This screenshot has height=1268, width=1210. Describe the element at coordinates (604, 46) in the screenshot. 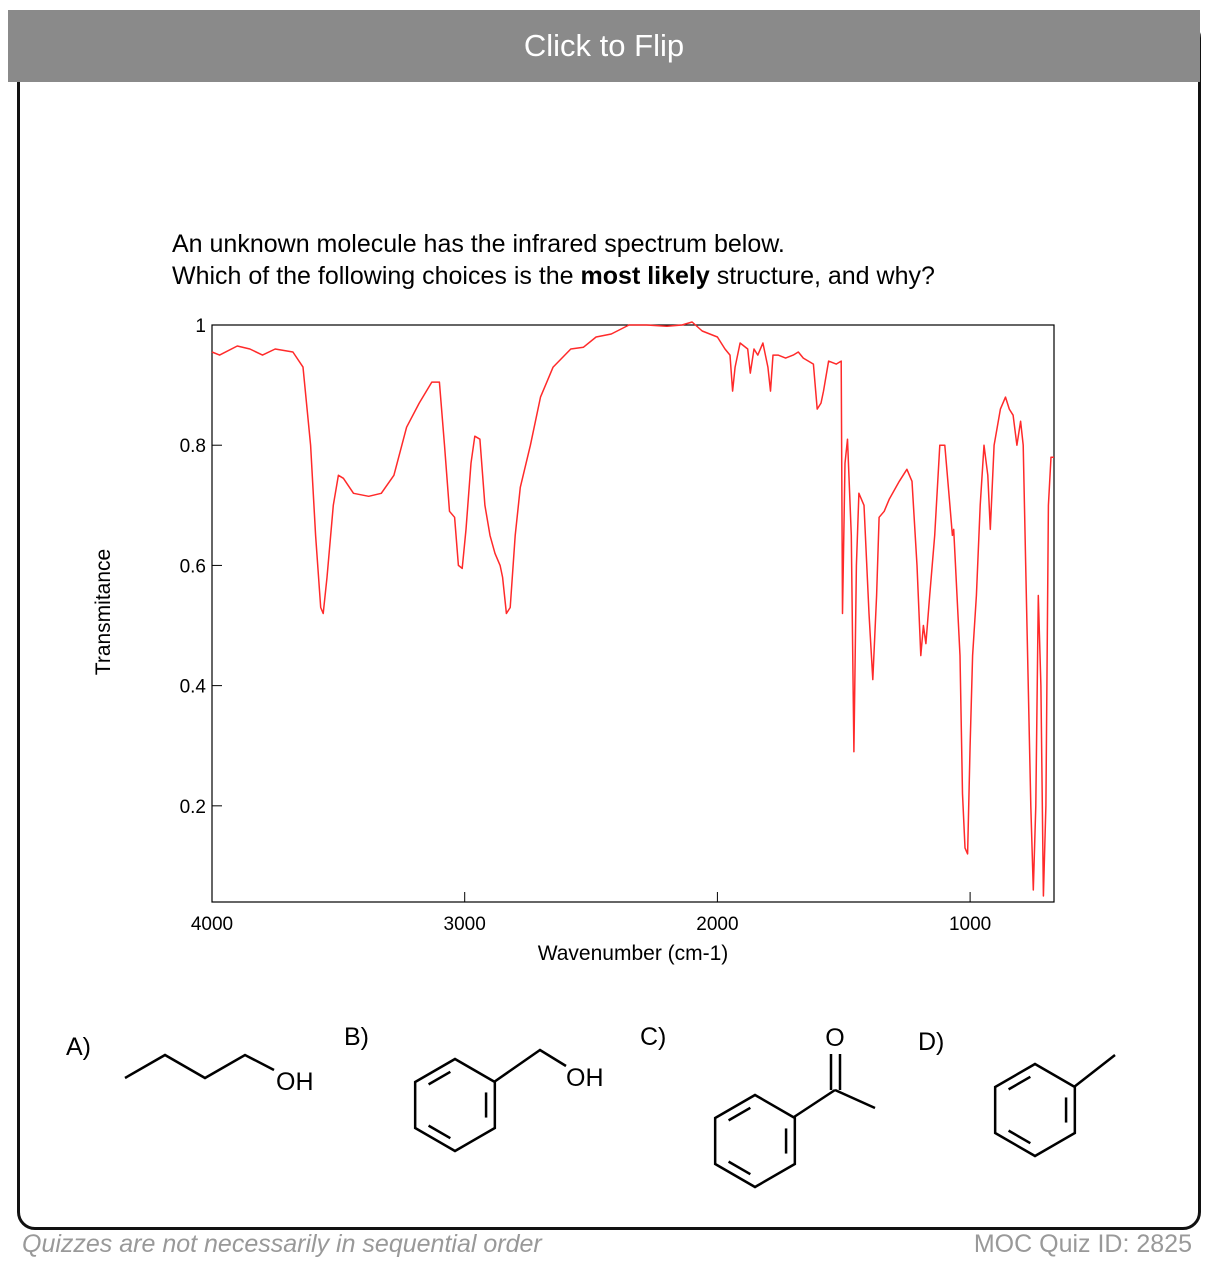

I see `flip-button: Click to Flip` at that location.